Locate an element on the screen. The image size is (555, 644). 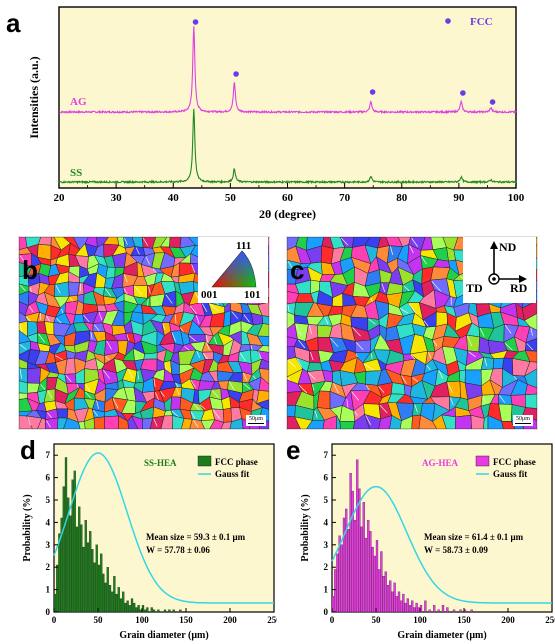
y-axis-title: Intensities (a.u.) is located at coordinates (34, 97).